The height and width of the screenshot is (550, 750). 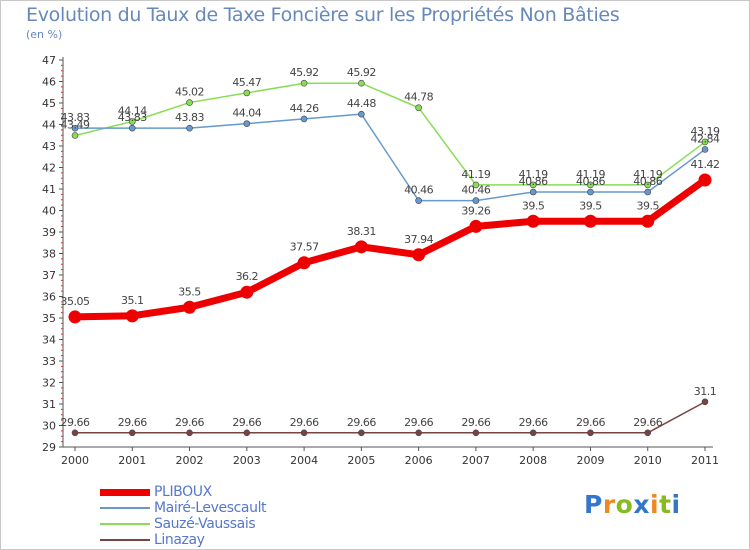 What do you see at coordinates (247, 460) in the screenshot?
I see `x-tick-label: 2003` at bounding box center [247, 460].